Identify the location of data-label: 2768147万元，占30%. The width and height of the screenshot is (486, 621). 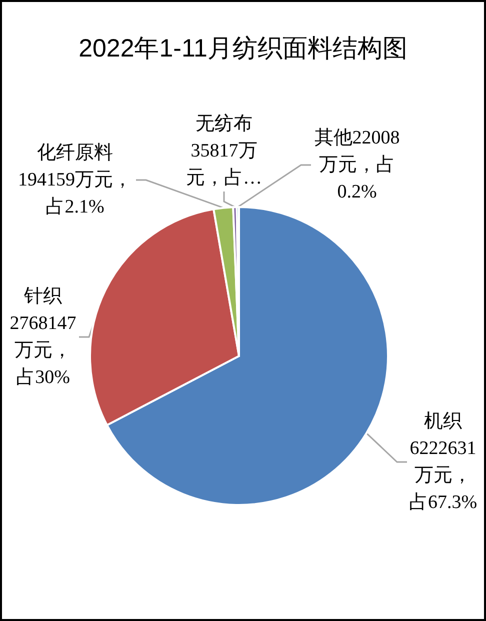
(43, 350).